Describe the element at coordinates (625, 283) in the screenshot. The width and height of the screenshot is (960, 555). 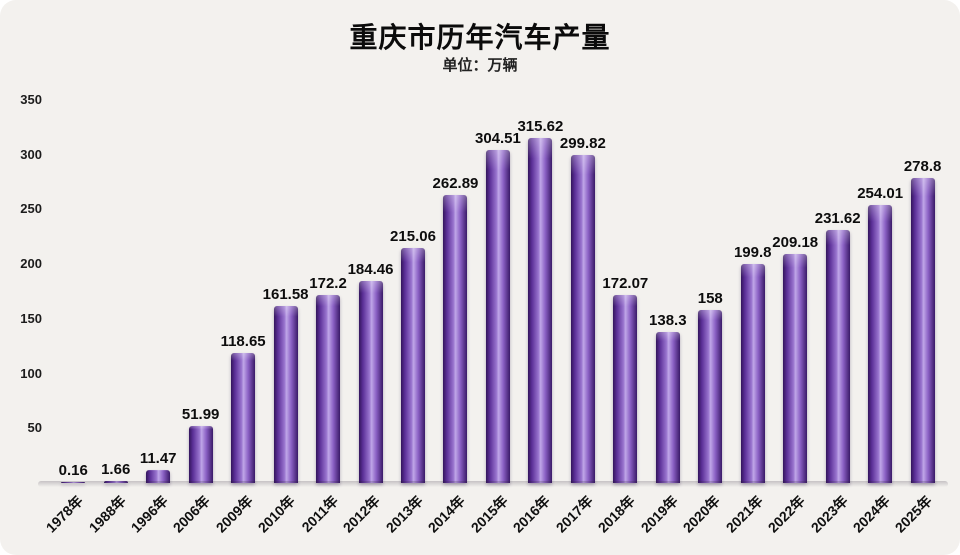
I see `bar-value-label: 172.07` at that location.